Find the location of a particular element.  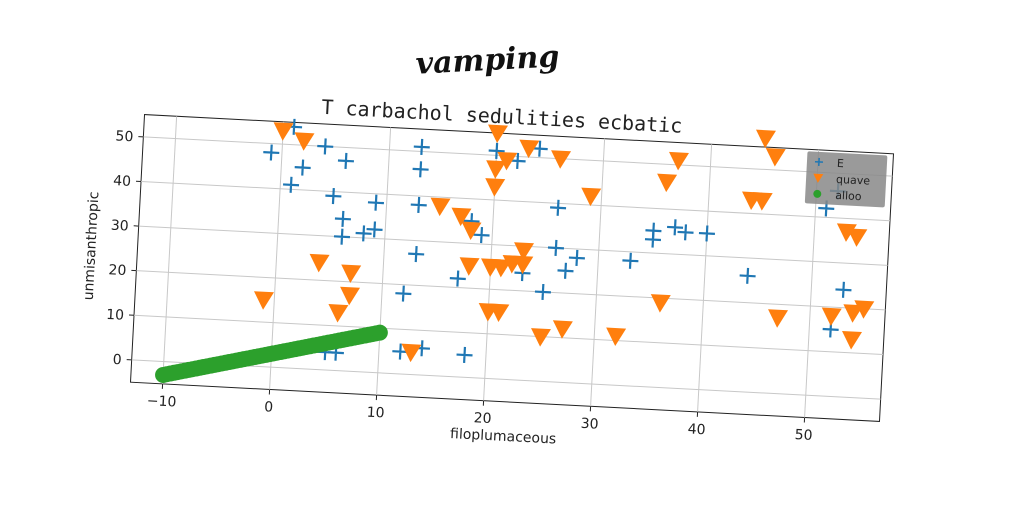

y-axis-label: unmisanthropic is located at coordinates (92, 246).